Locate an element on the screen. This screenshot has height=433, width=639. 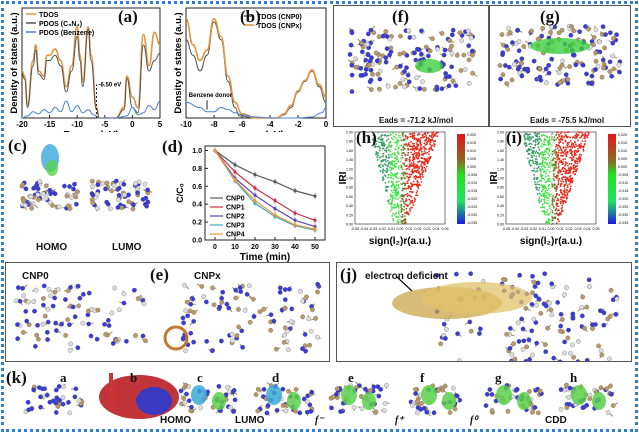
x-tick-label: 0.00 is located at coordinates (551, 229).